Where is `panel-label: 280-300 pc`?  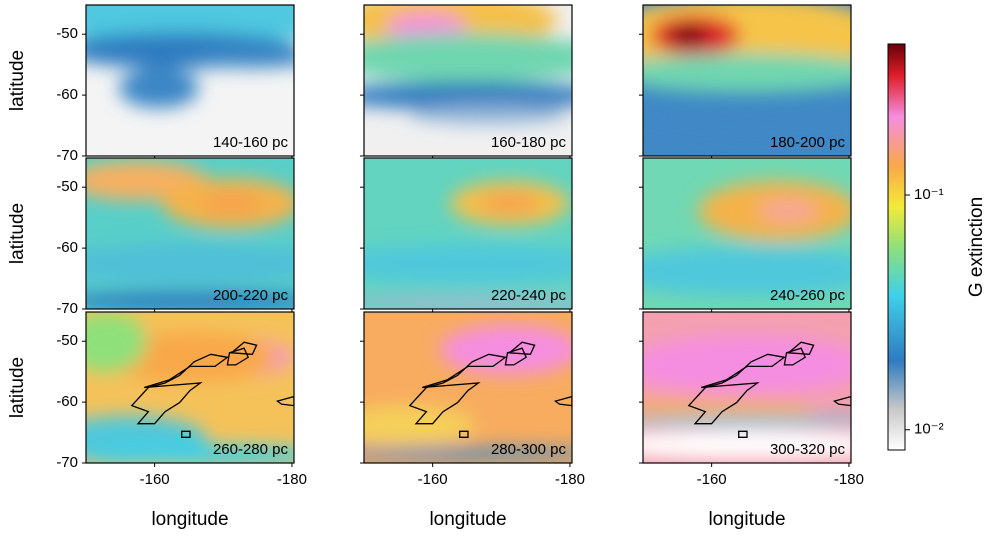 panel-label: 280-300 pc is located at coordinates (529, 449).